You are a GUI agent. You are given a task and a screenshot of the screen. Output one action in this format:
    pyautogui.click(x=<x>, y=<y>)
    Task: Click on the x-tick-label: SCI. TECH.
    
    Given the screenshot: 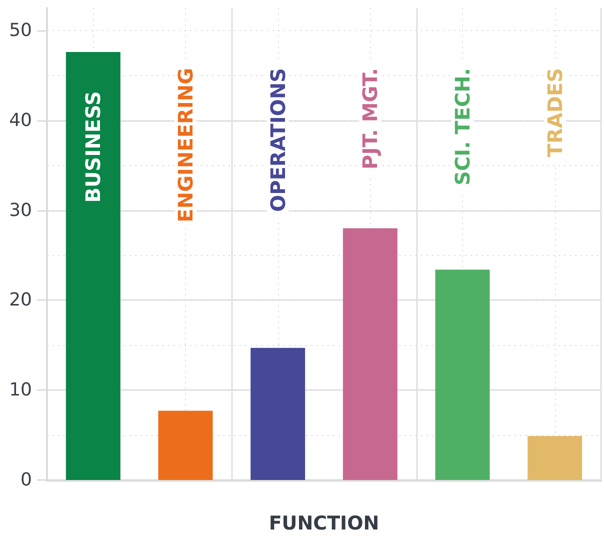 What is the action you would take?
    pyautogui.click(x=462, y=127)
    